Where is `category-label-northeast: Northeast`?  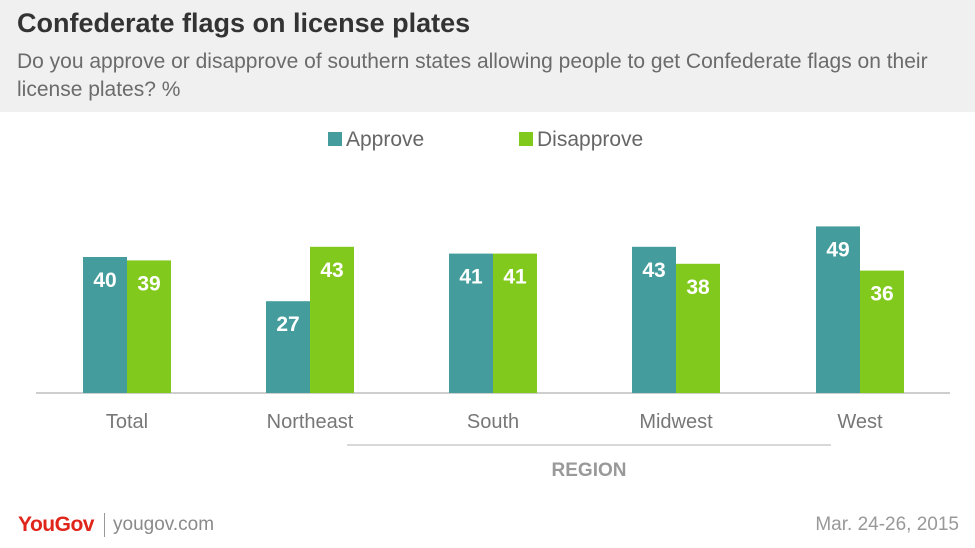 category-label-northeast: Northeast is located at coordinates (310, 422).